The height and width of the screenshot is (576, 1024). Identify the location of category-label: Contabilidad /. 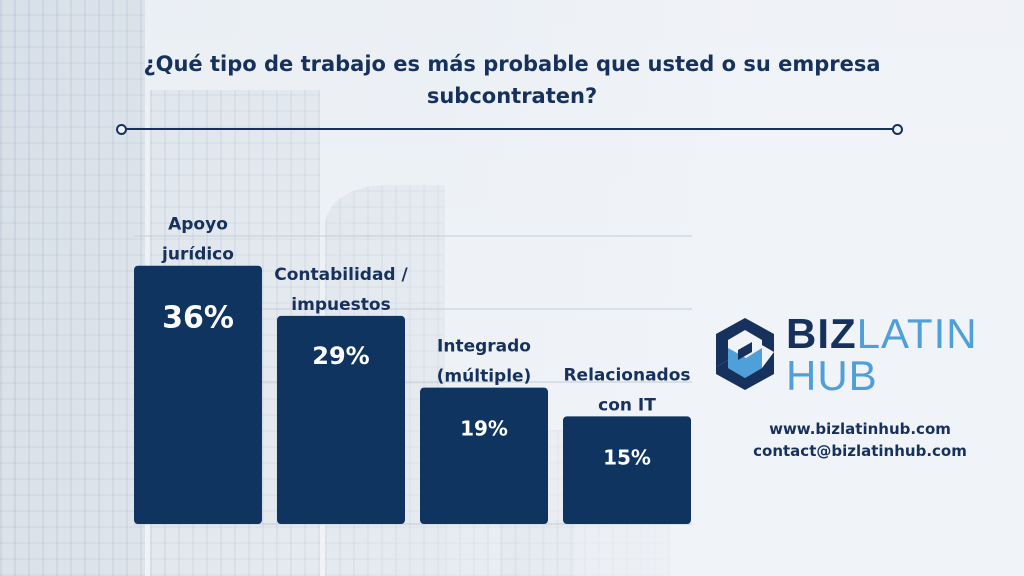
(341, 275).